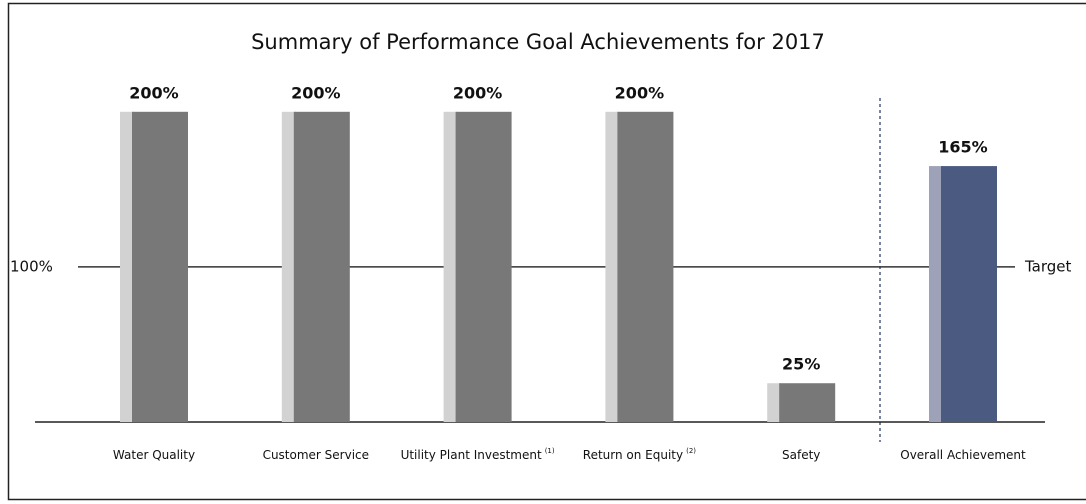 This screenshot has width=1086, height=504. I want to click on footnote-mark: (2), so click(691, 451).